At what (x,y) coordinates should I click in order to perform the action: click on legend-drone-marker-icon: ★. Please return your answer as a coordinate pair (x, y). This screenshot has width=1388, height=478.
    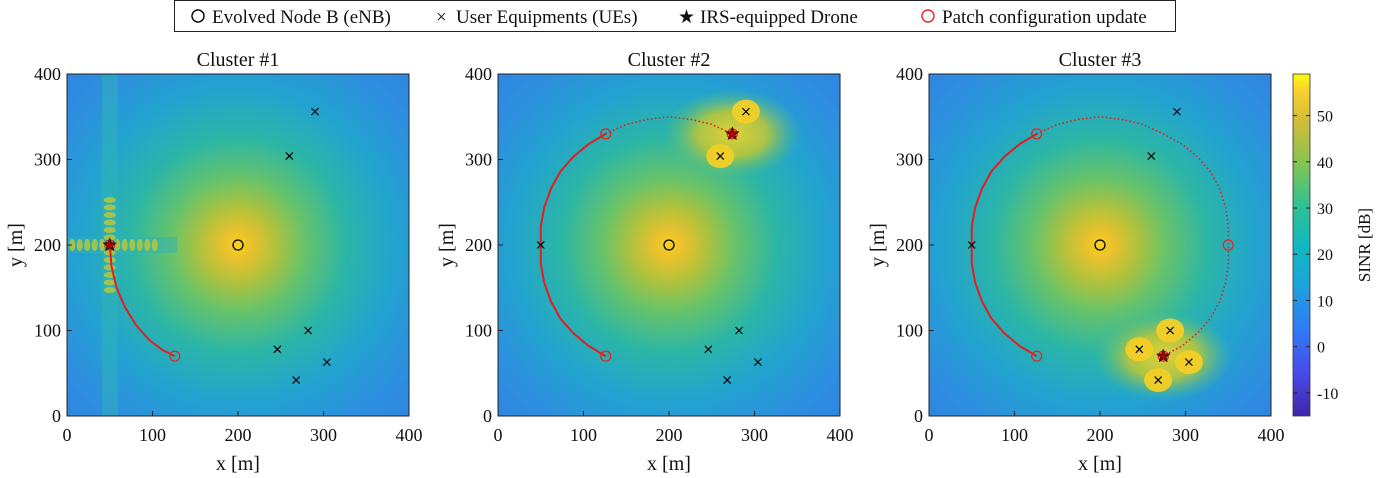
    Looking at the image, I should click on (686, 17).